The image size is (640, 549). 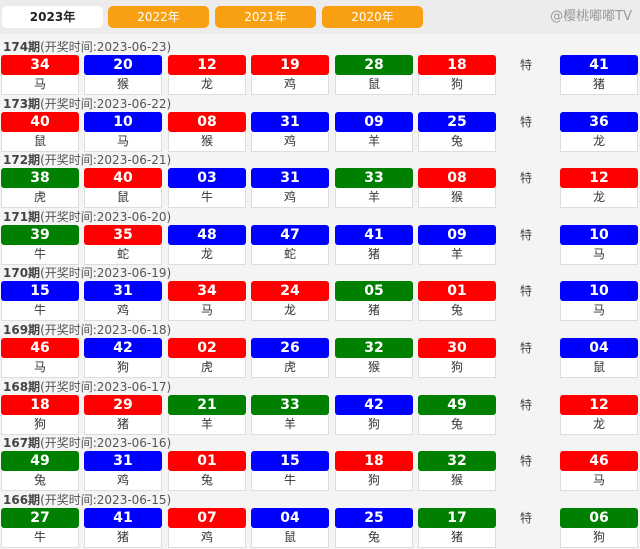 What do you see at coordinates (106, 160) in the screenshot?
I see `draw-time: (开奖时间:2023-06-21)` at bounding box center [106, 160].